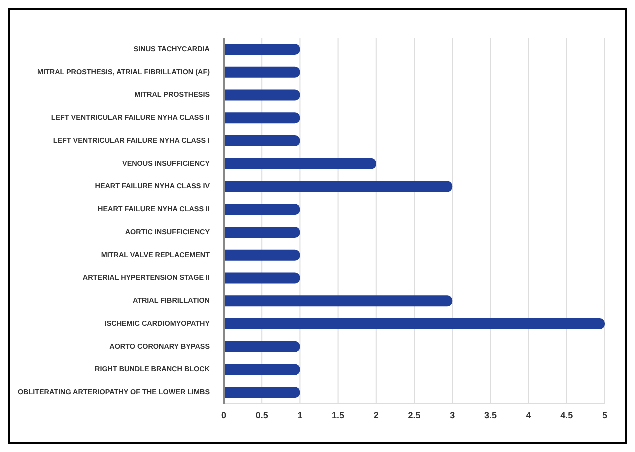 The image size is (635, 452). Describe the element at coordinates (224, 415) in the screenshot. I see `x-tick-label: 0` at that location.